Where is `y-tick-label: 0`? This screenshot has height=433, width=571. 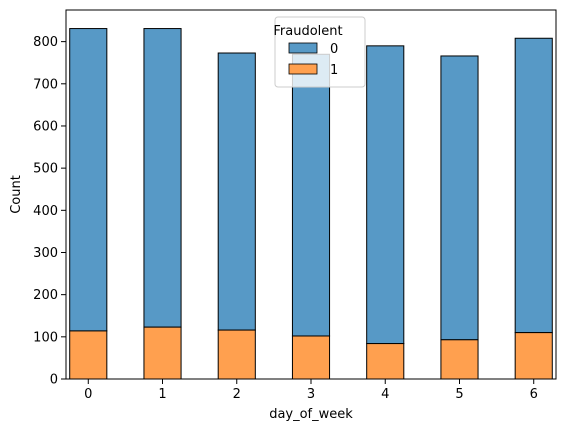
y-tick-label: 0 is located at coordinates (54, 380).